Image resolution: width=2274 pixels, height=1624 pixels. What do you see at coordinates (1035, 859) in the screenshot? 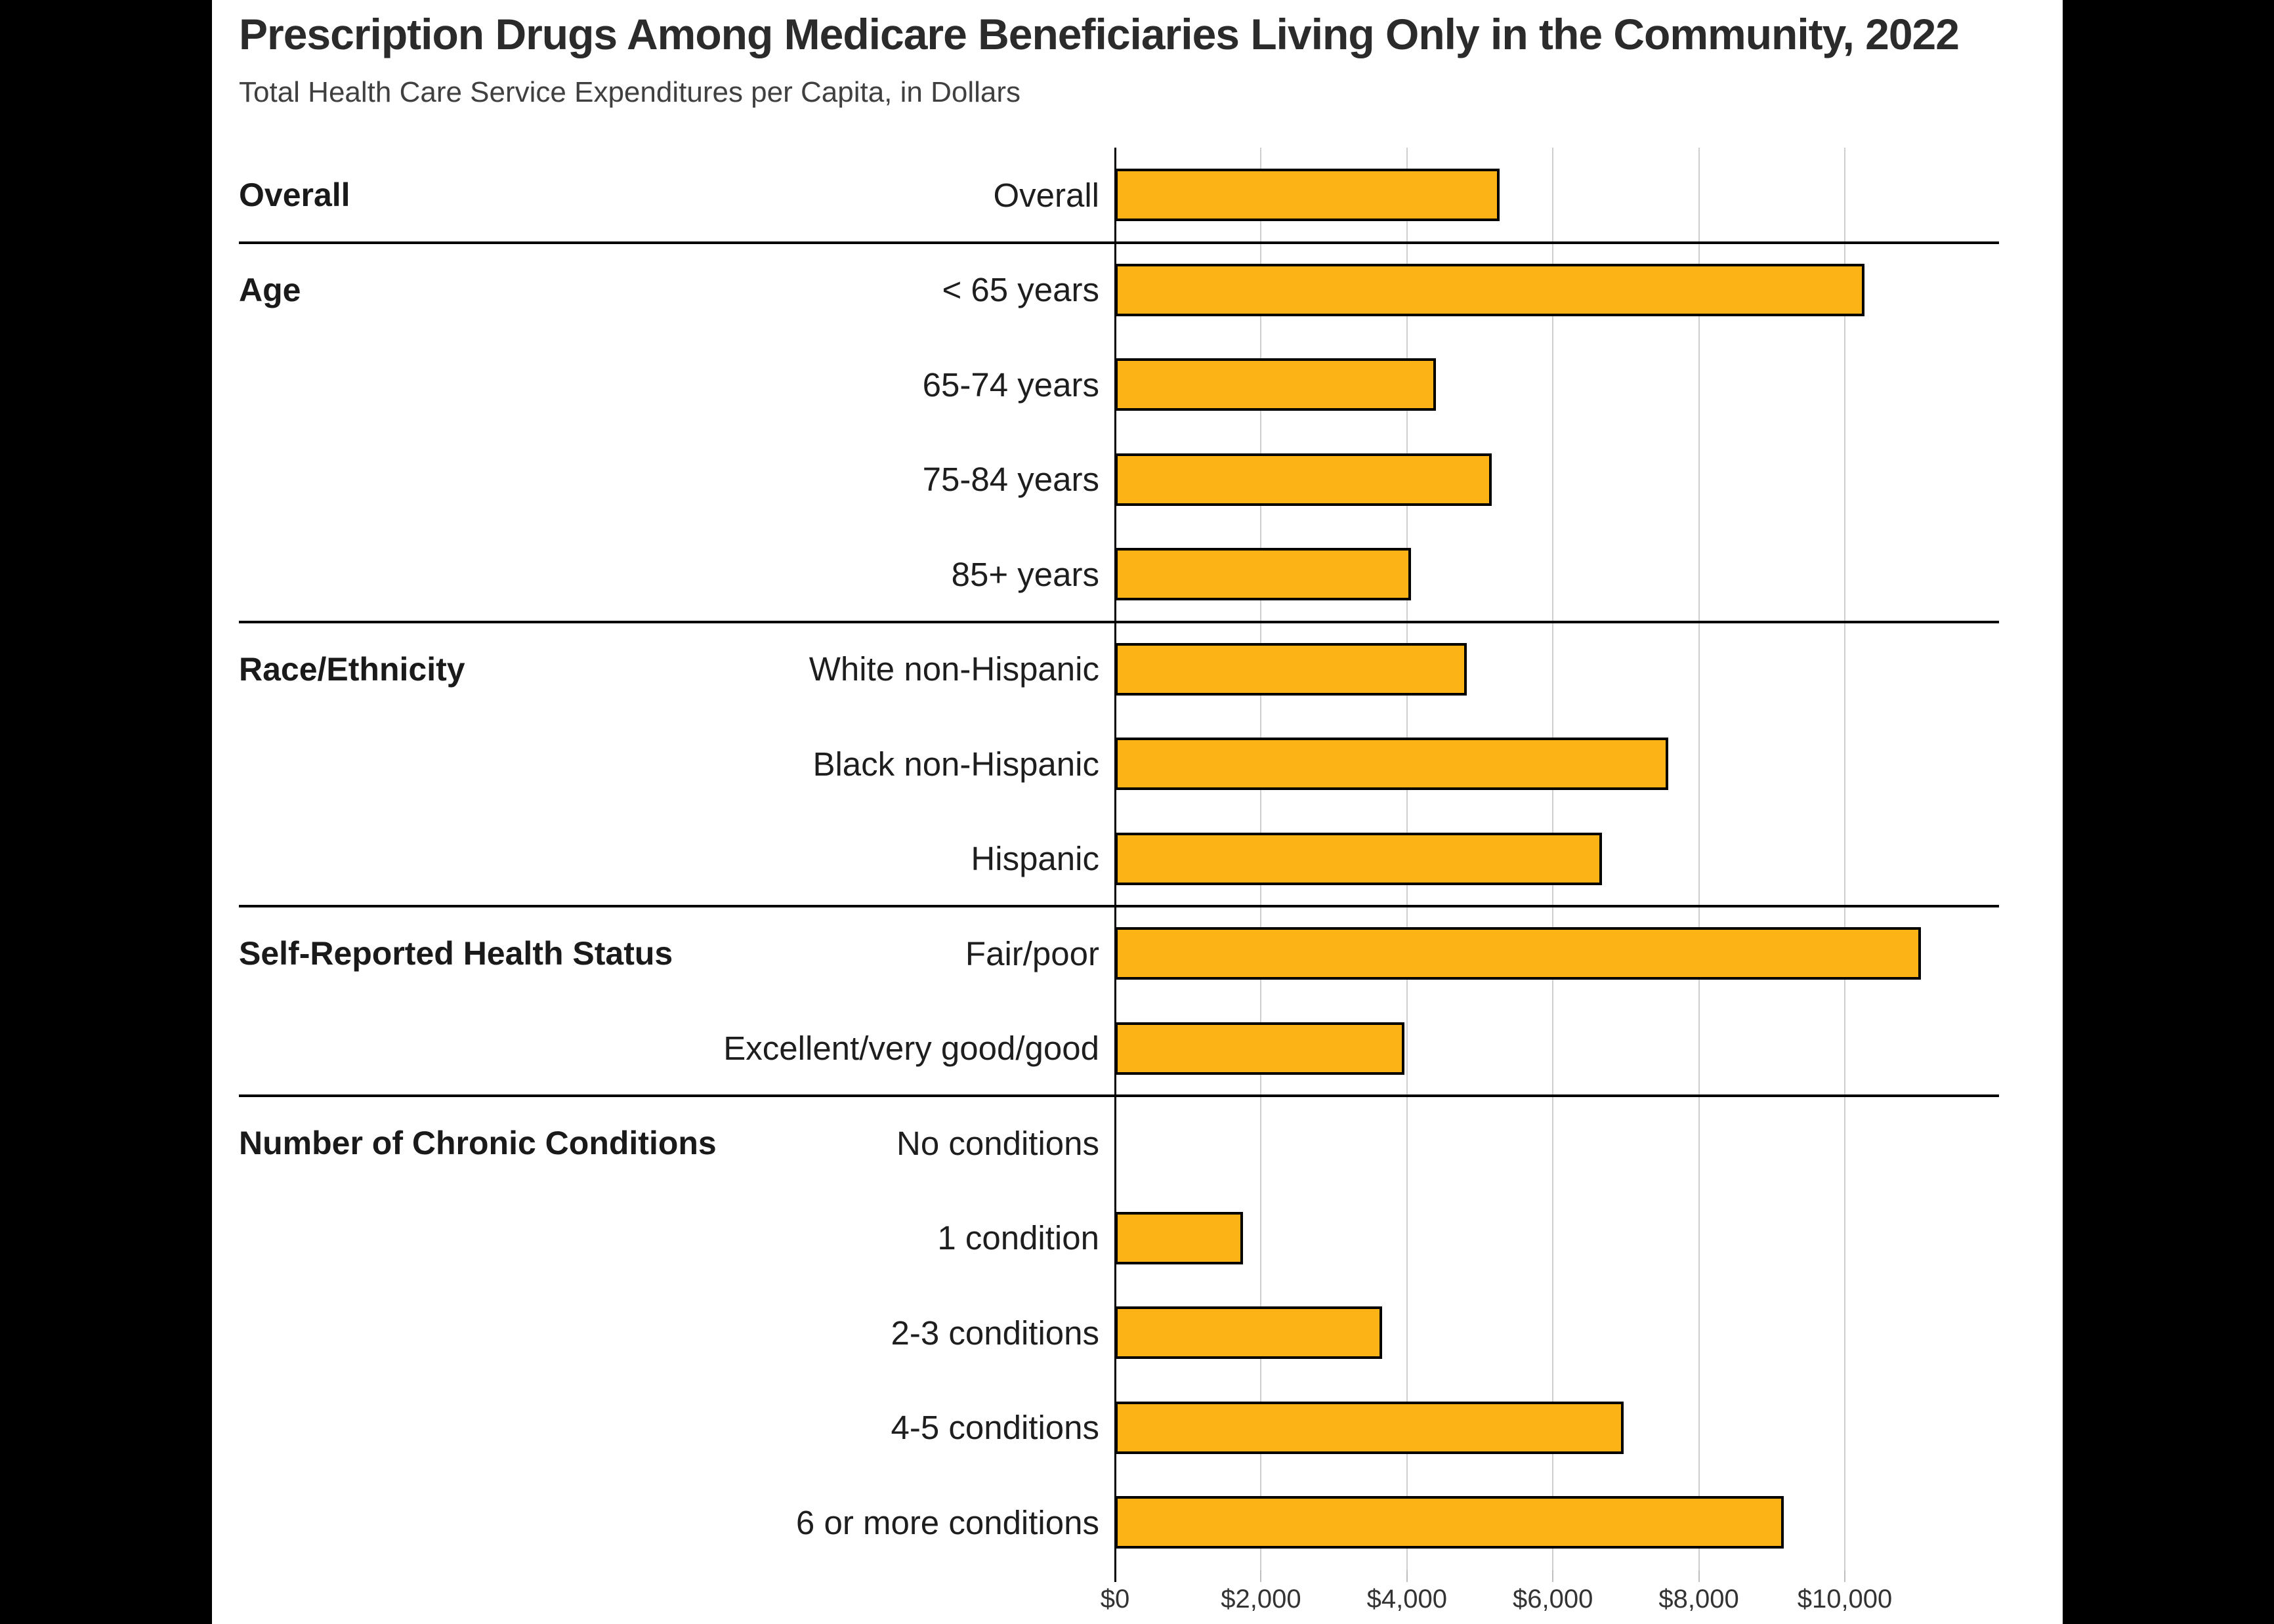
I see `row-label: Hispanic` at bounding box center [1035, 859].